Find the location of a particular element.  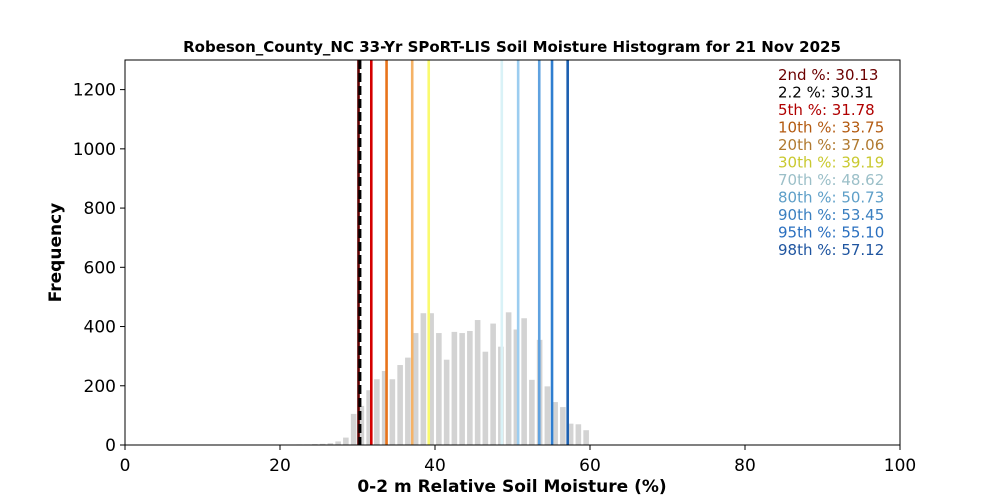

y-tick-label: 0 is located at coordinates (110, 446).